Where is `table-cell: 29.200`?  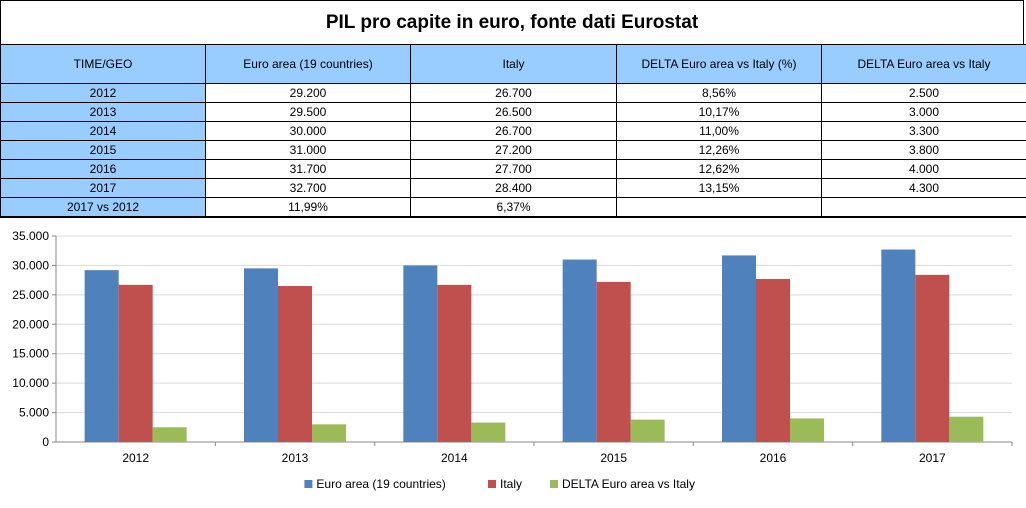
table-cell: 29.200 is located at coordinates (308, 93).